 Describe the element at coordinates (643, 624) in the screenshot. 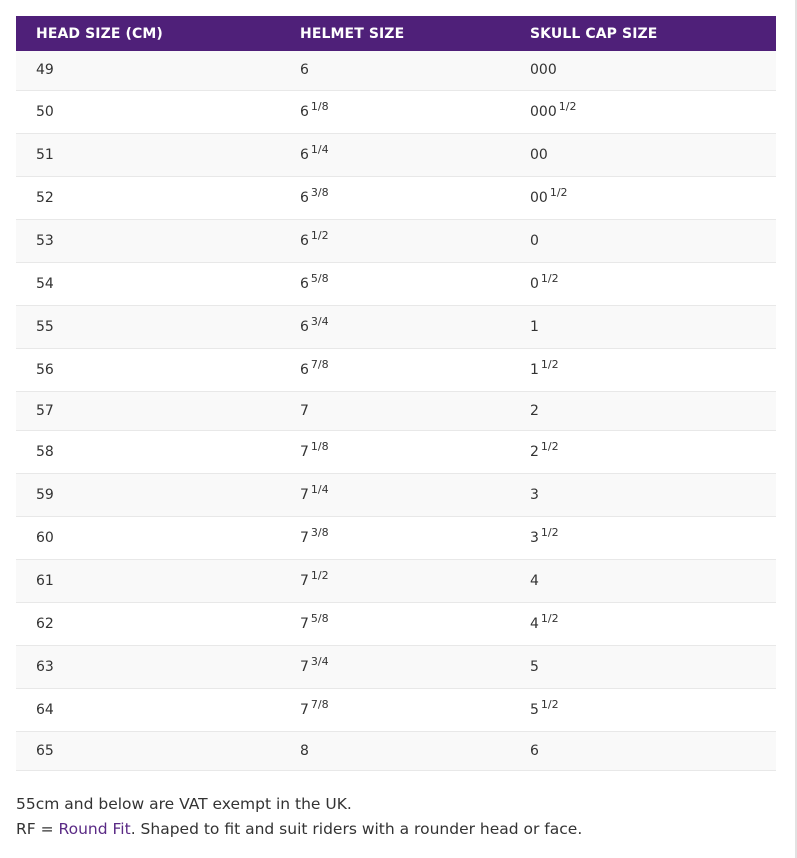

I see `skull-cap-size-cell: 4 1/2` at that location.